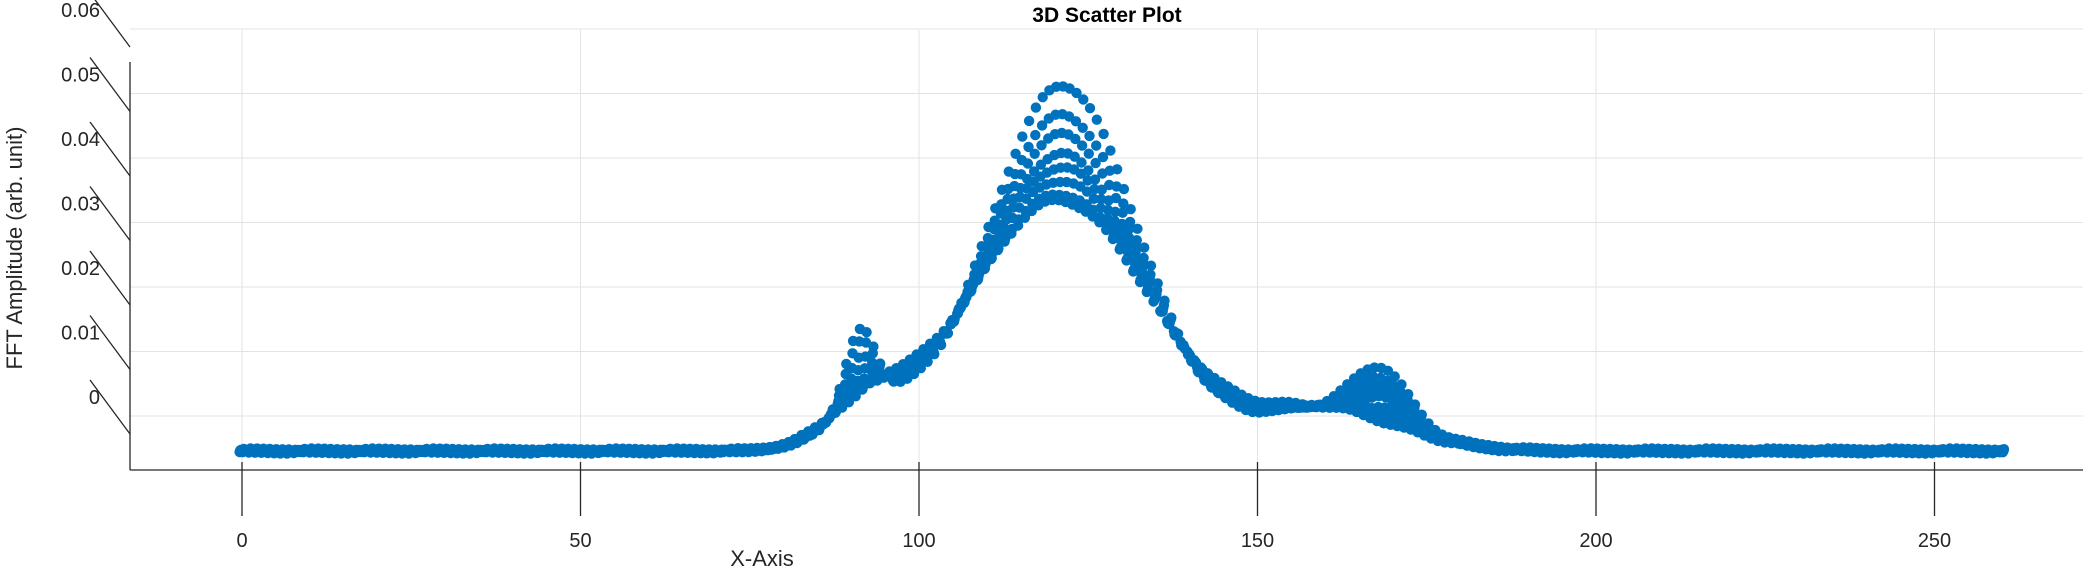 This screenshot has height=571, width=2090. What do you see at coordinates (762, 558) in the screenshot?
I see `x-axis-label: X-Axis` at bounding box center [762, 558].